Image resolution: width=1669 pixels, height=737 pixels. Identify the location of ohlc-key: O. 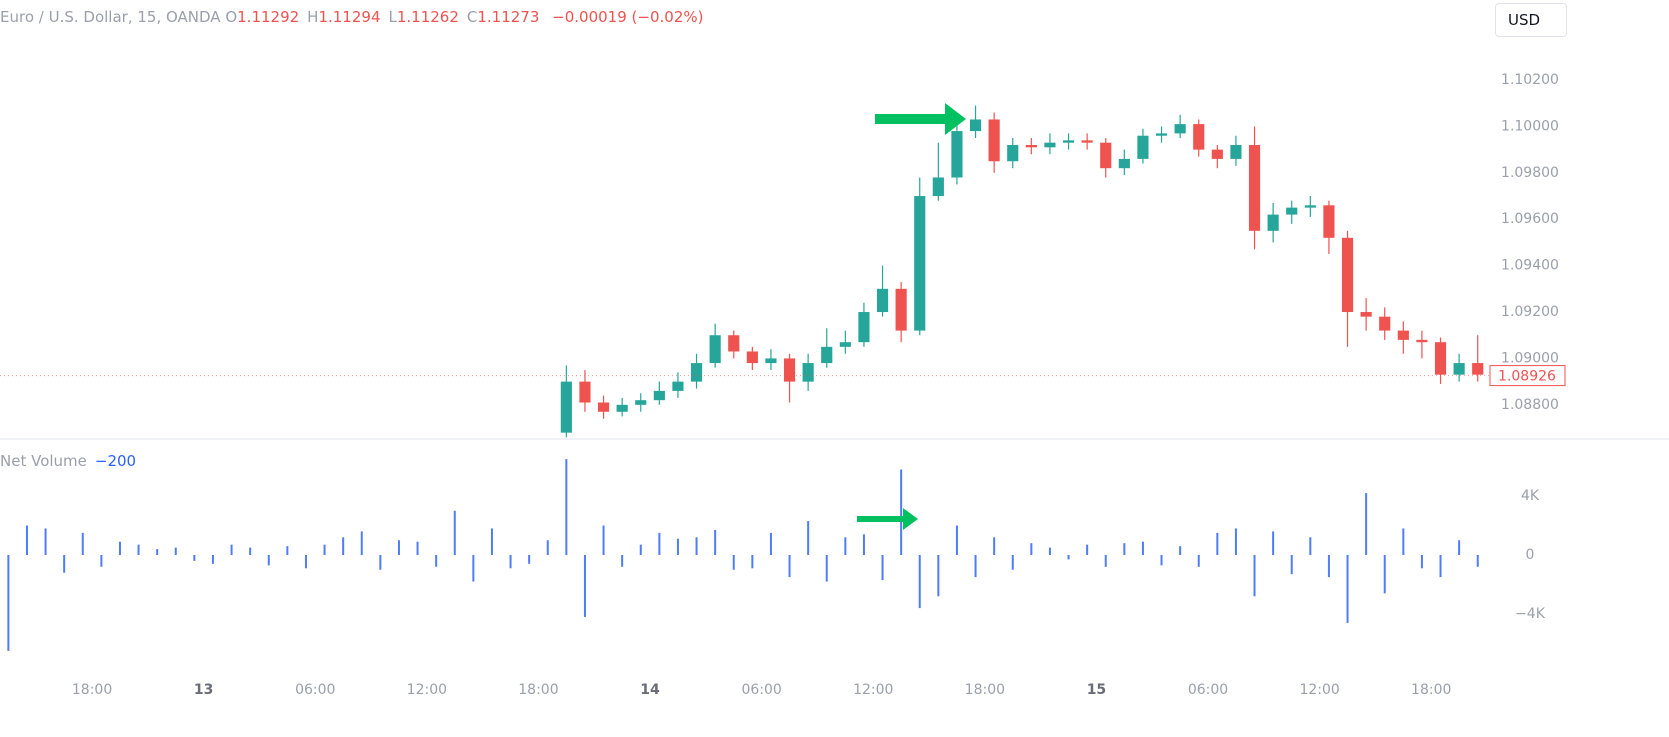
(231, 17).